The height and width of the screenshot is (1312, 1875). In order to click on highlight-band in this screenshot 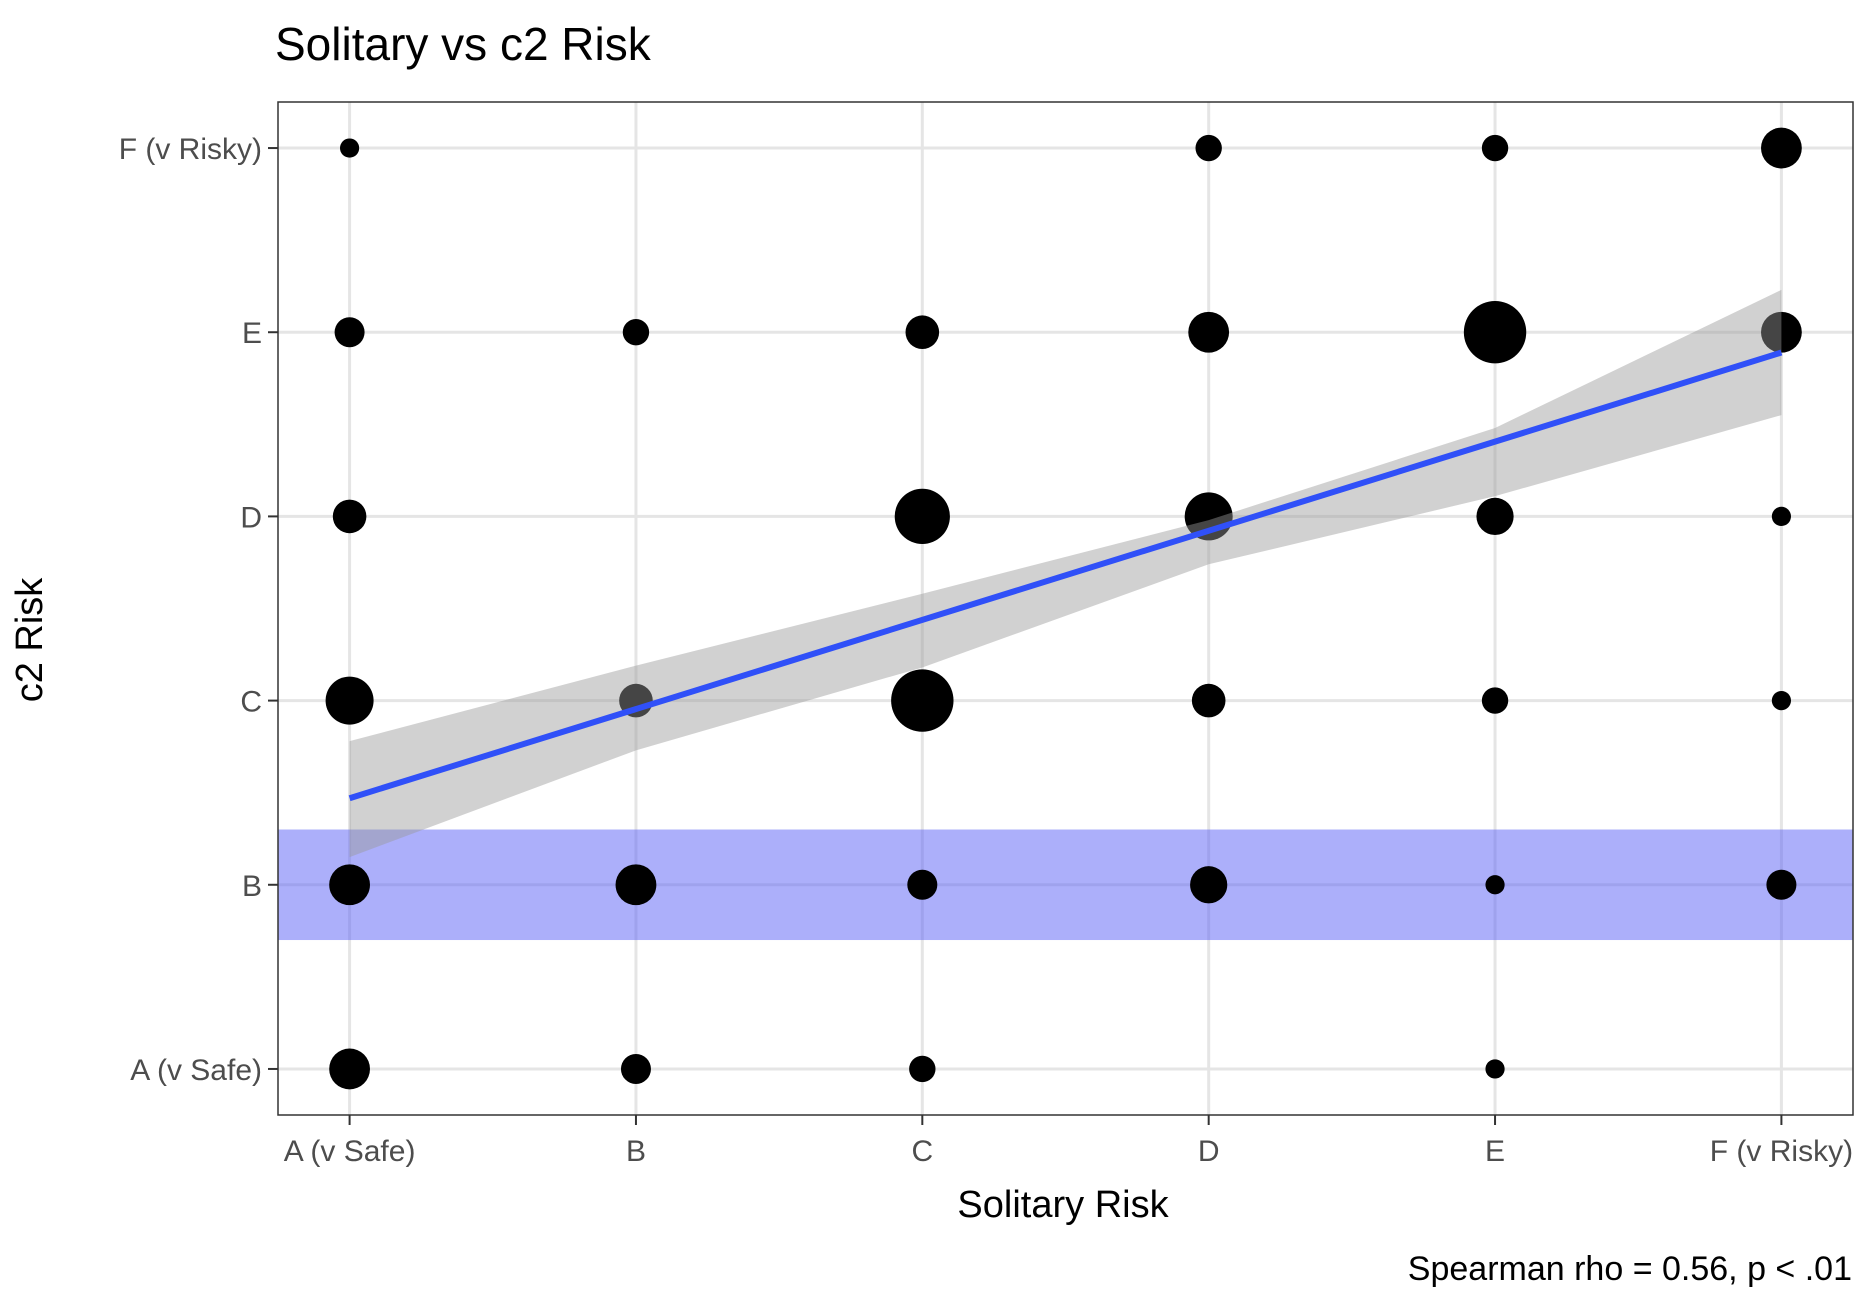, I will do `click(1065, 885)`.